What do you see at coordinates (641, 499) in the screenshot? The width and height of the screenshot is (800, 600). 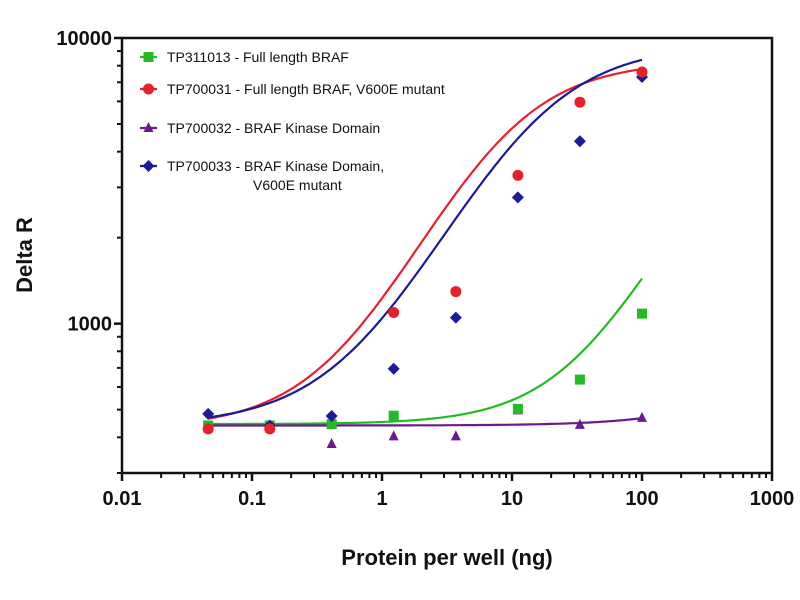 I see `x-tick-label: 100` at bounding box center [641, 499].